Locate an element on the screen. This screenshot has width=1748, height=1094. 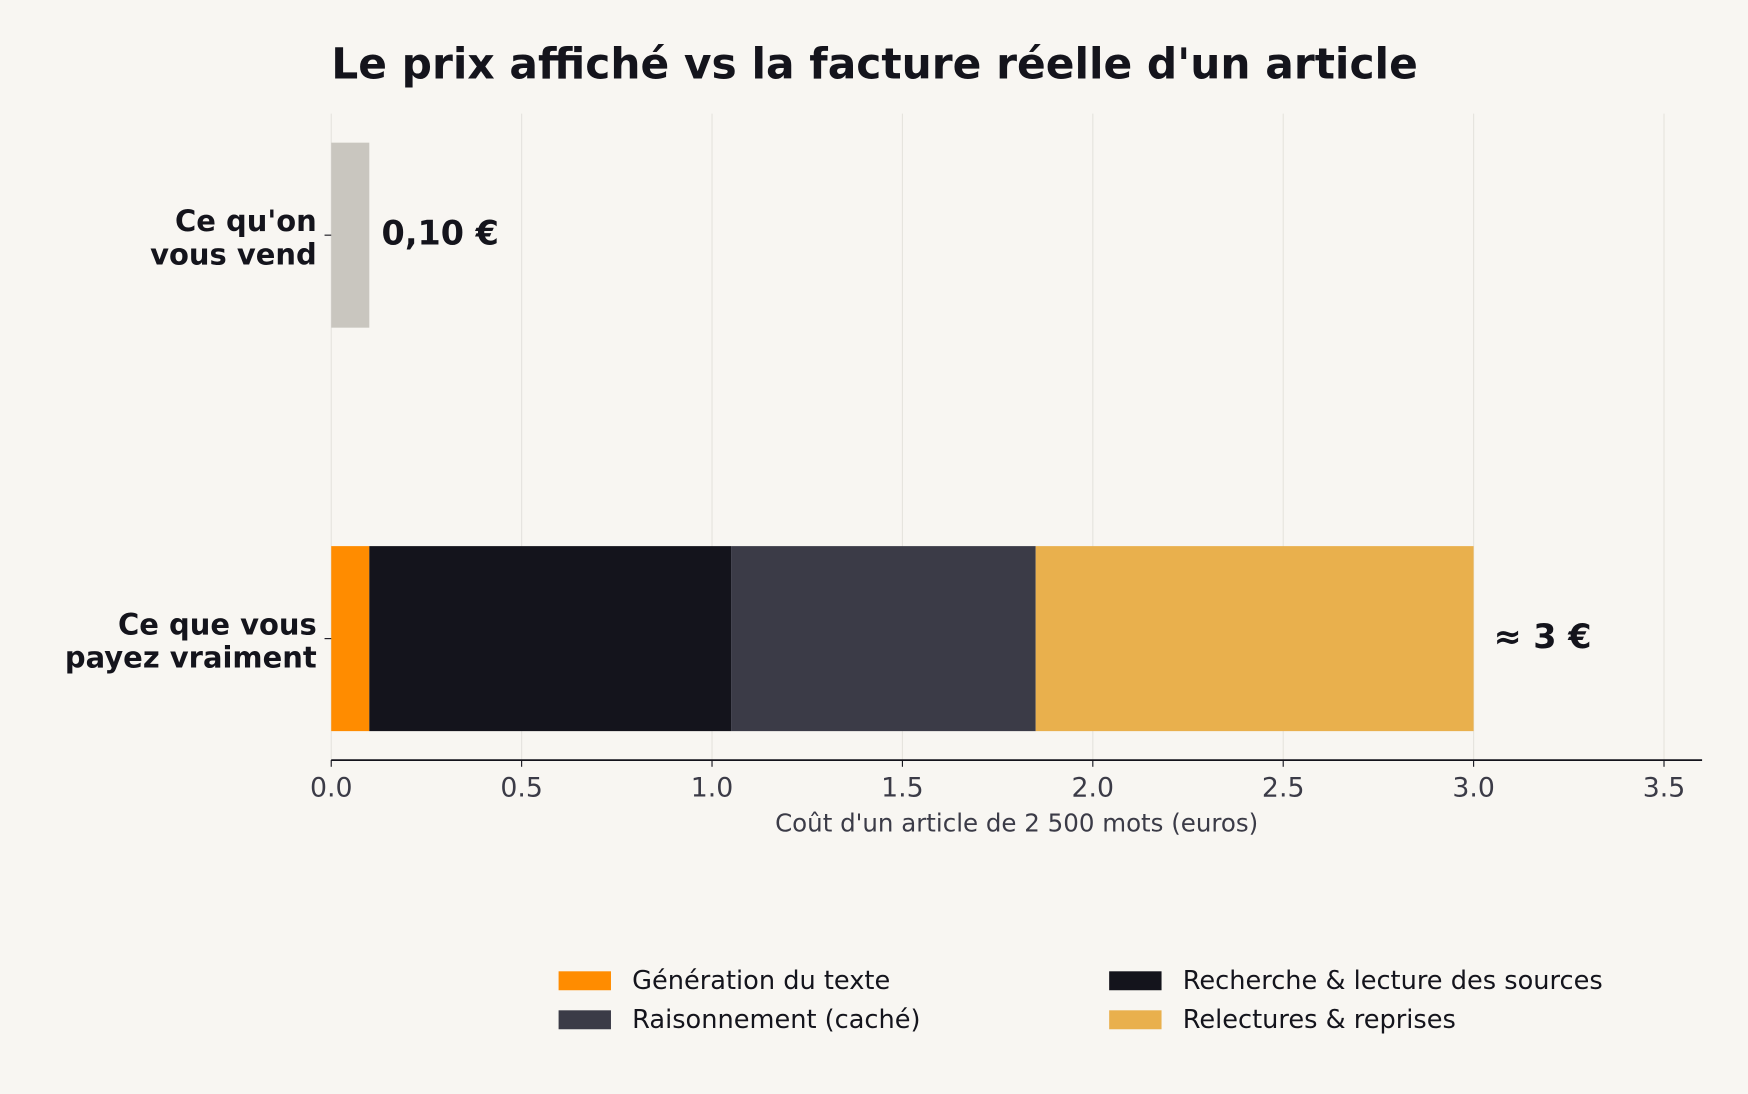
x-tick-label: 2.0 is located at coordinates (1093, 788).